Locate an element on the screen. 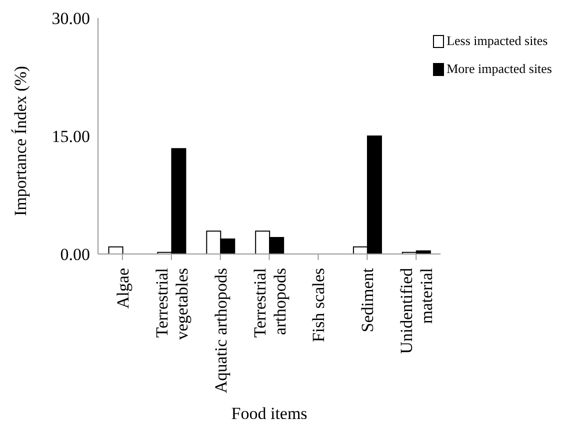  x-tick-label: Sediment is located at coordinates (368, 300).